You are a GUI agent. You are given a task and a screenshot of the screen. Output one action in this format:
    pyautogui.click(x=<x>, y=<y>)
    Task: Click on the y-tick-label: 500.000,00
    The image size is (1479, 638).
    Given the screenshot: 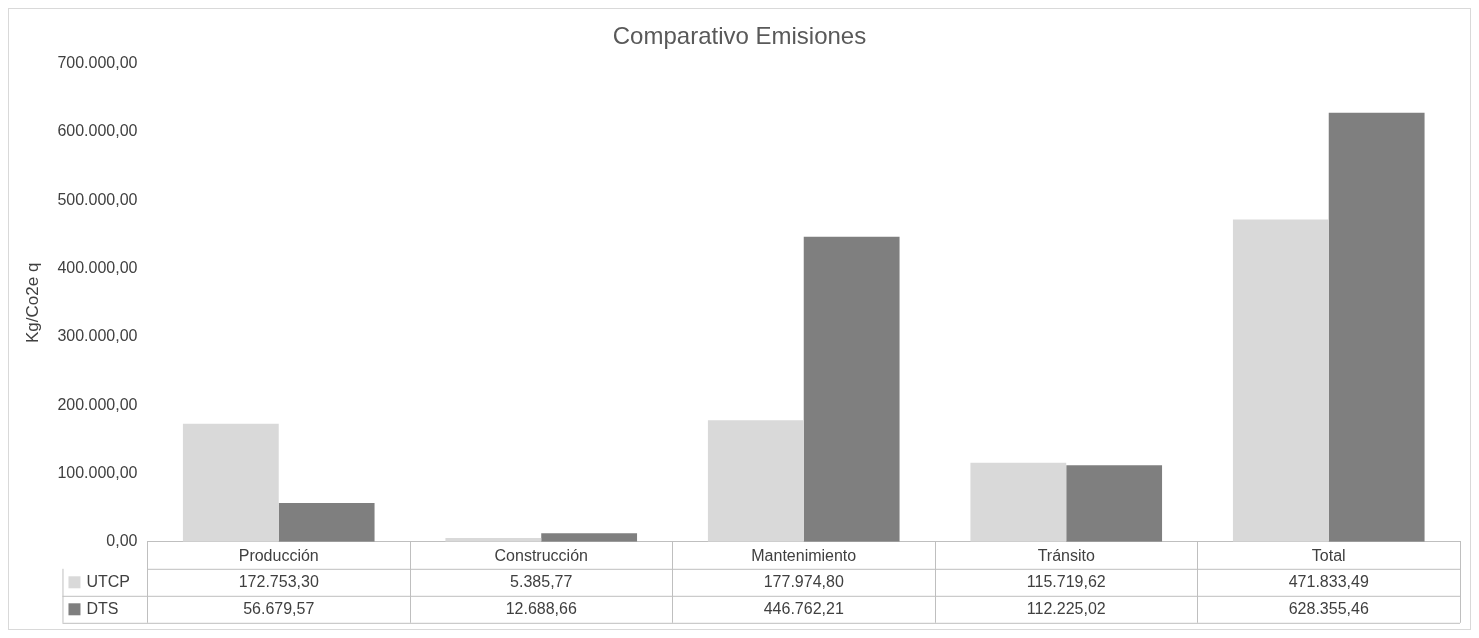 What is the action you would take?
    pyautogui.click(x=97, y=199)
    